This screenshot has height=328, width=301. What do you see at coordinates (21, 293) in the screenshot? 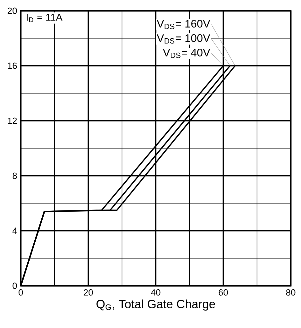
I see `x-tick-label: 0` at bounding box center [21, 293].